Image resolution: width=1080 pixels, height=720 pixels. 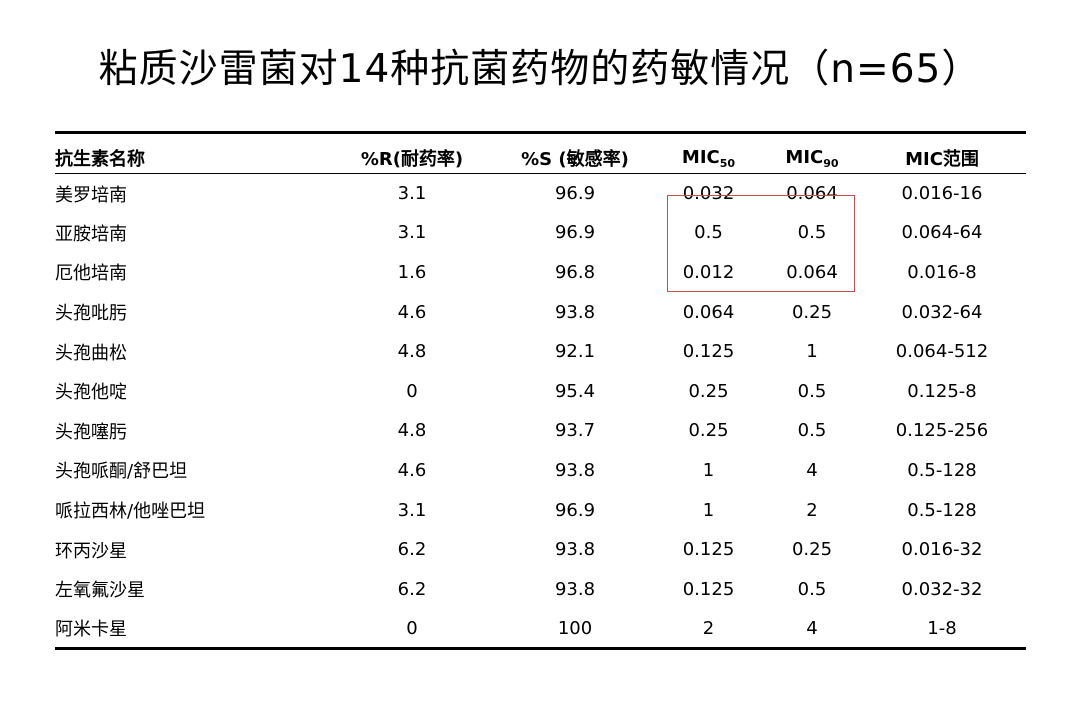 I want to click on header-antibiotic-name: 抗生素名称, so click(x=100, y=159).